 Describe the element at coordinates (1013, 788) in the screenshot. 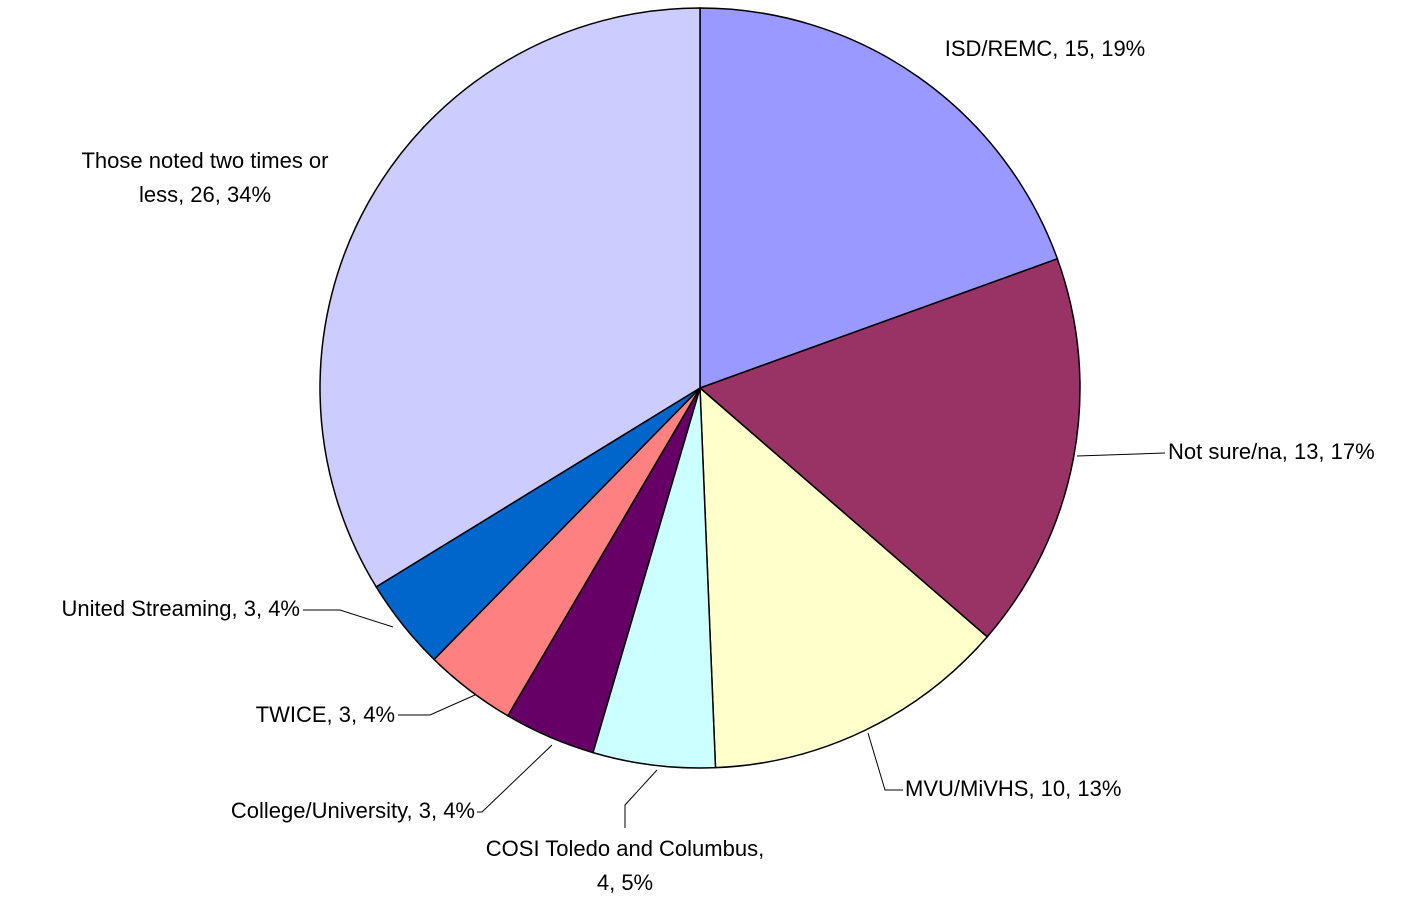

I see `data-label: MVU/MiVHS, 10, 13%` at that location.